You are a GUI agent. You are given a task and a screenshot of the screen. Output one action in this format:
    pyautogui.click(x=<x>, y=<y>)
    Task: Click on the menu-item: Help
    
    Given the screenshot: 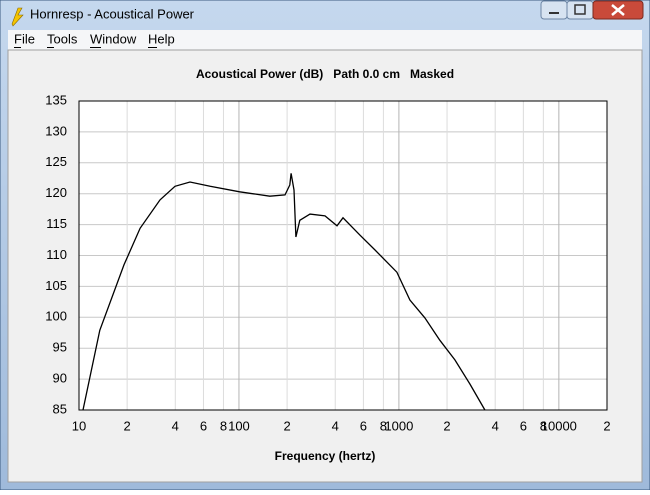 What is the action you would take?
    pyautogui.click(x=161, y=38)
    